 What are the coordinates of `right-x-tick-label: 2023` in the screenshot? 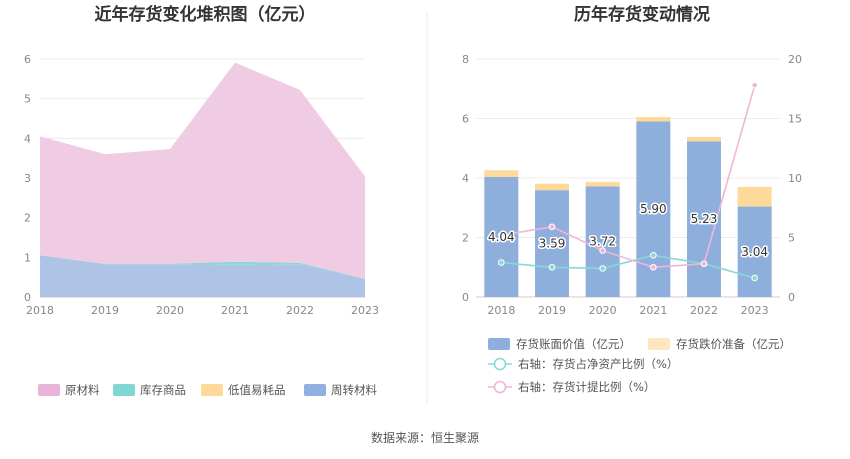 It's located at (755, 310).